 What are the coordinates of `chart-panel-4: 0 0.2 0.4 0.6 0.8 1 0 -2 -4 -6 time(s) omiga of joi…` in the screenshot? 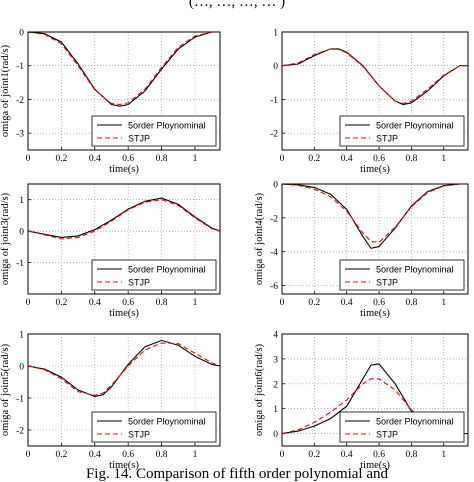 It's located at (361, 250).